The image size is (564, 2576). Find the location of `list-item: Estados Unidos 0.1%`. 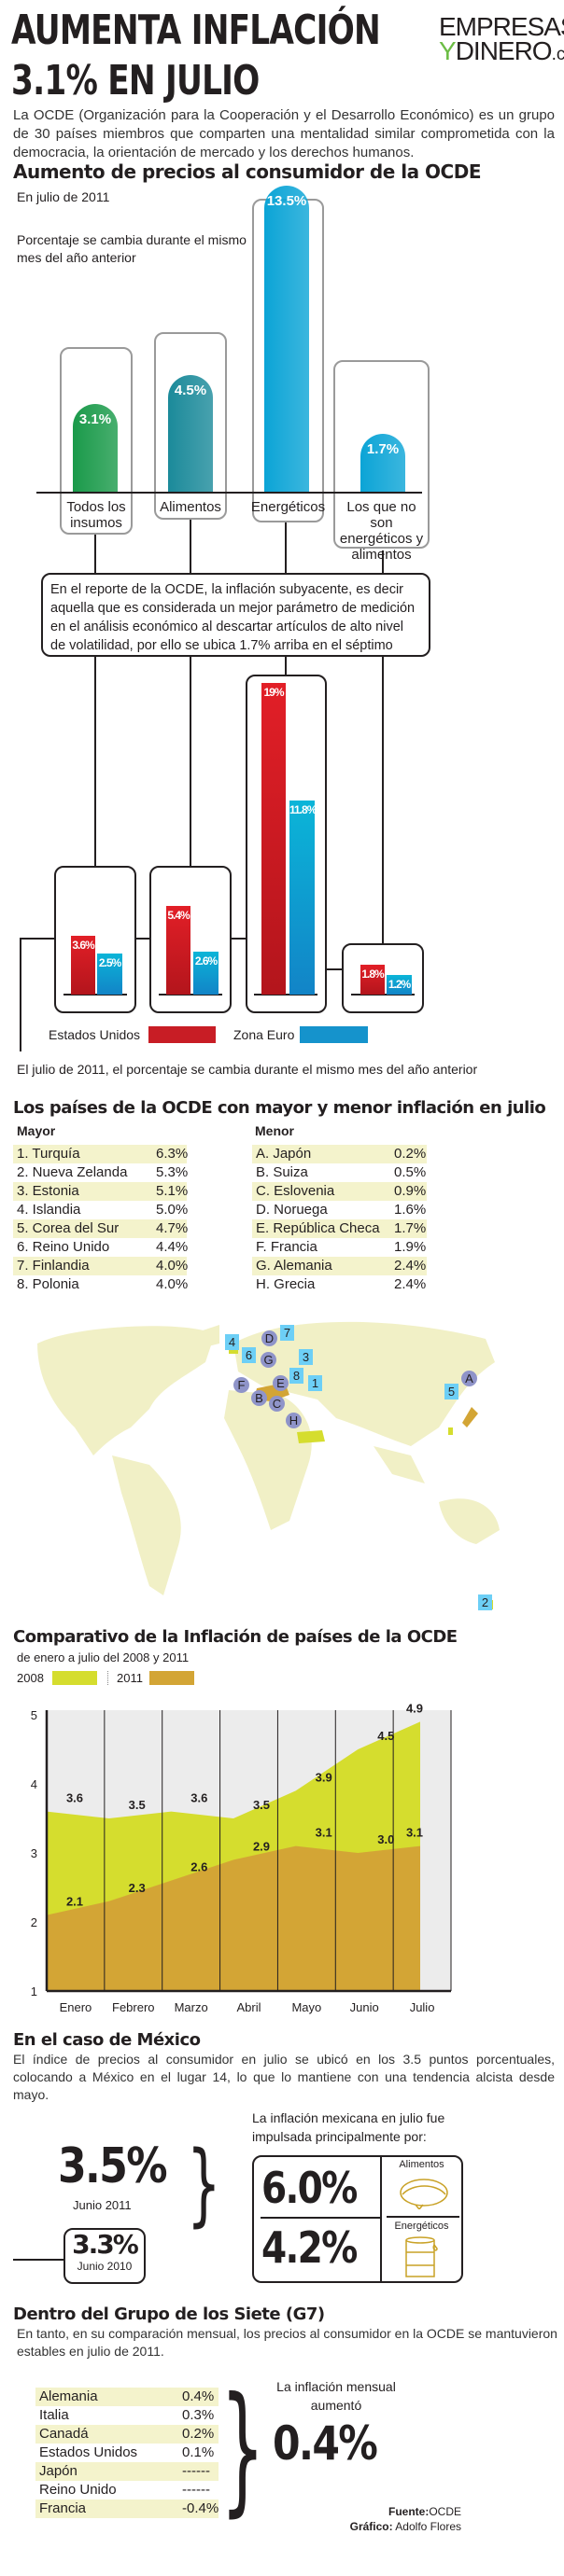

list-item: Estados Unidos 0.1% is located at coordinates (127, 2453).